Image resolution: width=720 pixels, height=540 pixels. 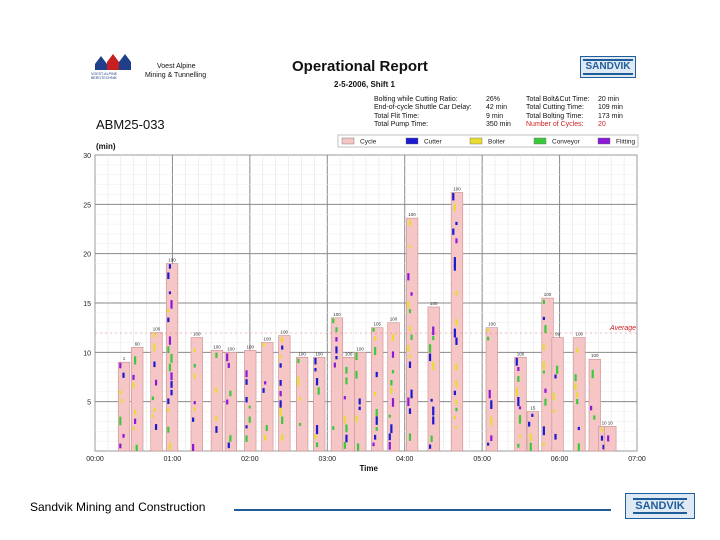 What do you see at coordinates (175, 71) in the screenshot?
I see `company-name: Voest Alpine Mining & Tunnelling` at bounding box center [175, 71].